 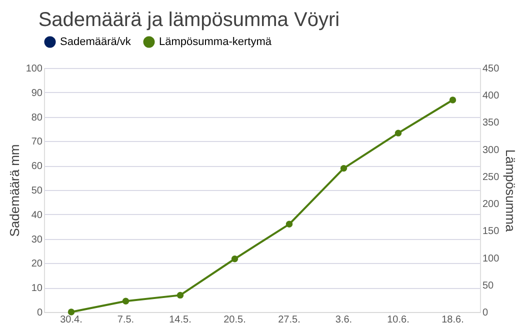 I want to click on y-tick-label: 0, so click(x=39, y=313).